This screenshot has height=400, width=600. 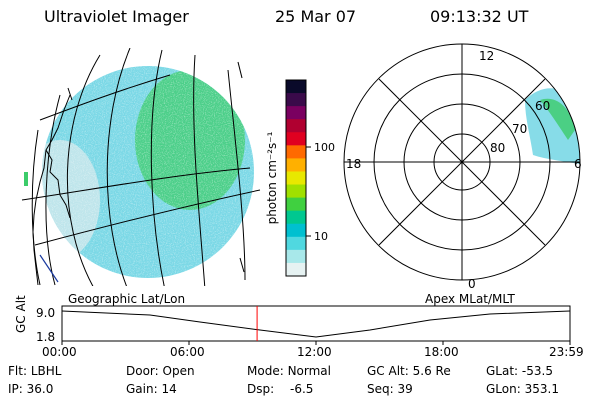 What do you see at coordinates (26, 179) in the screenshot?
I see `edge-emission` at bounding box center [26, 179].